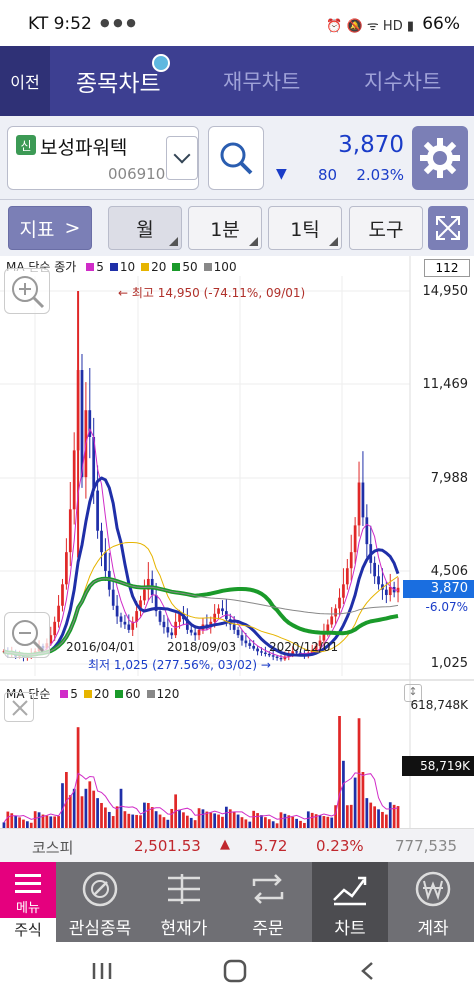 The height and width of the screenshot is (1000, 474). What do you see at coordinates (137, 174) in the screenshot?
I see `stock-code: 006910` at bounding box center [137, 174].